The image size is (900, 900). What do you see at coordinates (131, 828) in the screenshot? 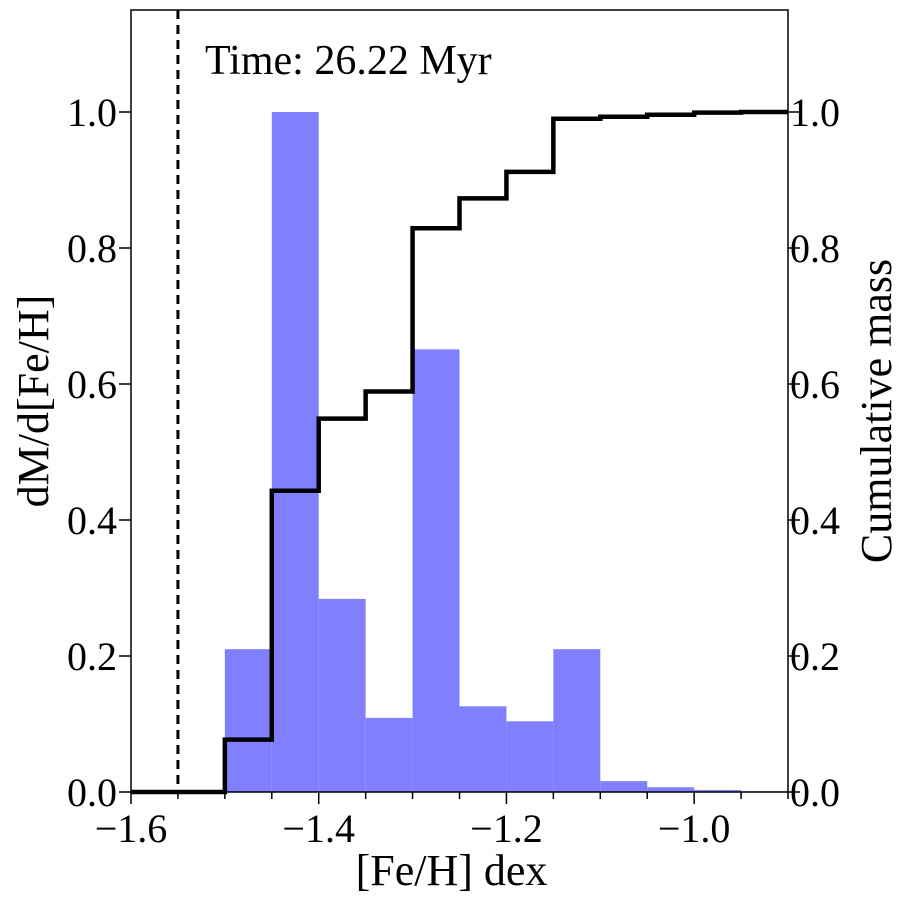
I see `x-tick-label: −1.6` at bounding box center [131, 828].